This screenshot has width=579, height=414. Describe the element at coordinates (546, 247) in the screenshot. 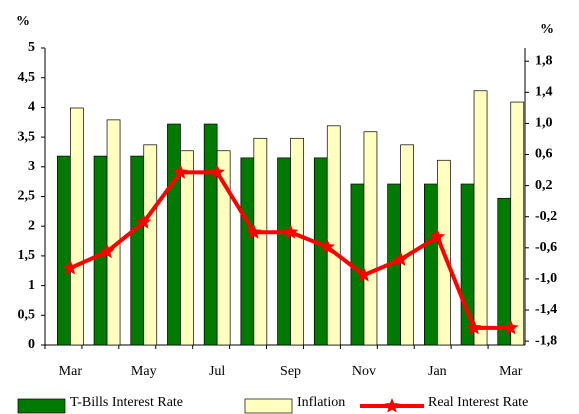

I see `y2-tick-label: -0,6` at that location.